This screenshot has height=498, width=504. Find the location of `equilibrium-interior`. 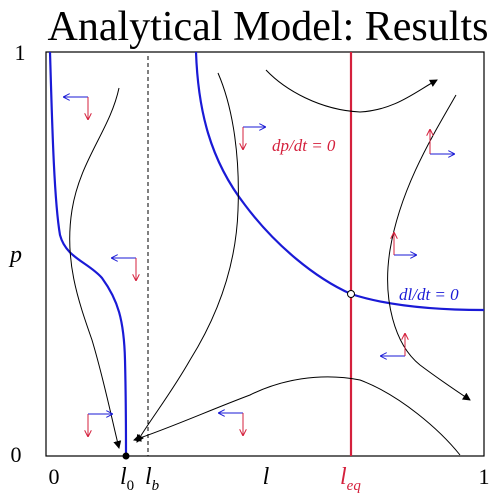

equilibrium-interior is located at coordinates (351, 294).